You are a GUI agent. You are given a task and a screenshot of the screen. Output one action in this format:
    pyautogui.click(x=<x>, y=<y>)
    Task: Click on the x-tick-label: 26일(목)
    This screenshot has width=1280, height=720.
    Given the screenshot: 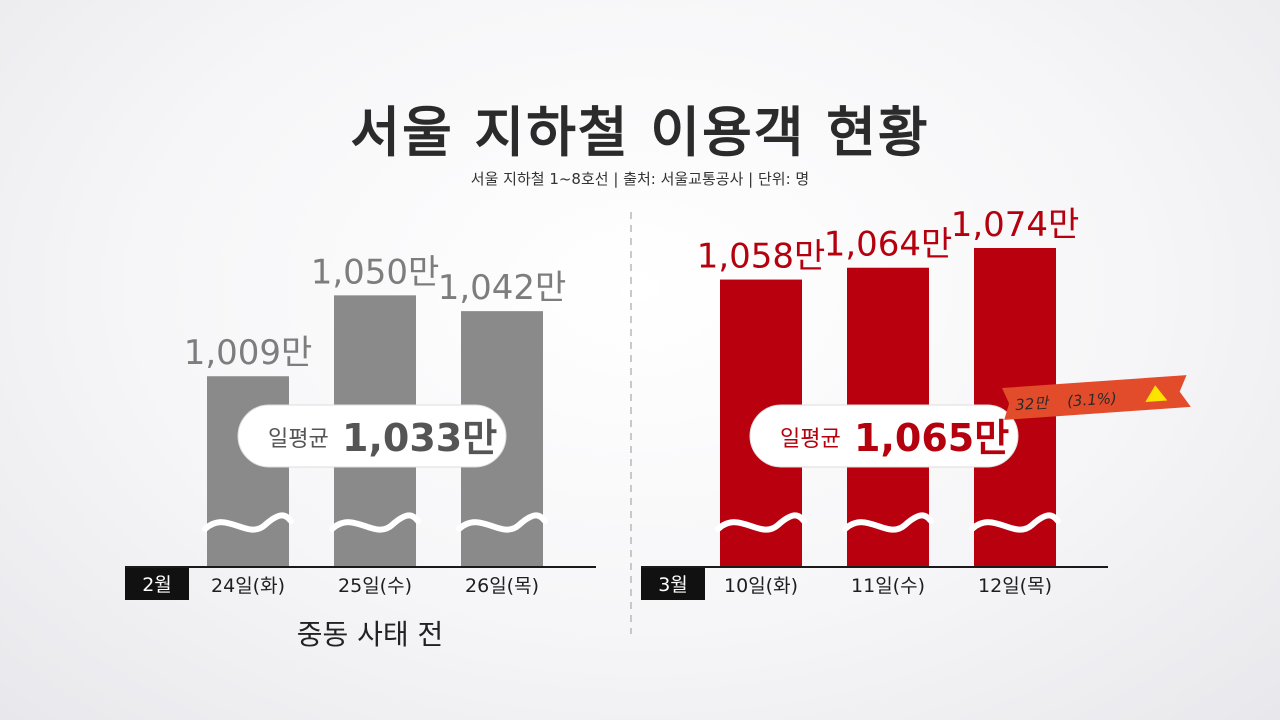 What is the action you would take?
    pyautogui.click(x=502, y=586)
    